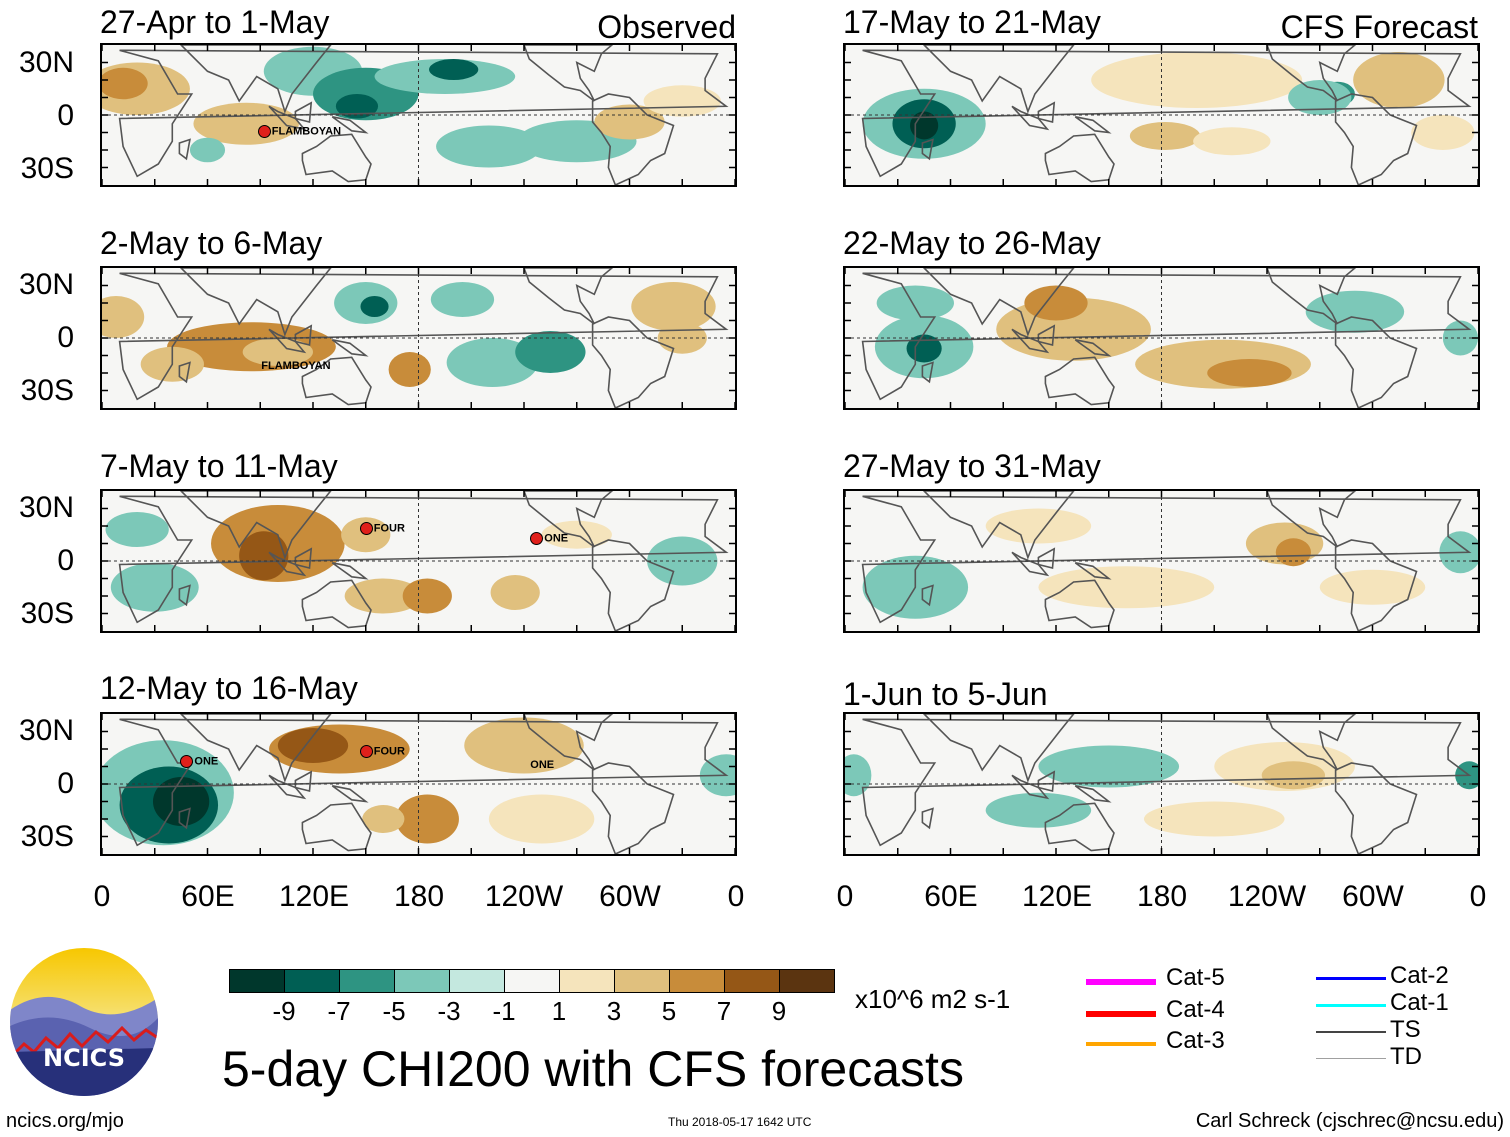  What do you see at coordinates (532, 981) in the screenshot?
I see `colorbar` at bounding box center [532, 981].